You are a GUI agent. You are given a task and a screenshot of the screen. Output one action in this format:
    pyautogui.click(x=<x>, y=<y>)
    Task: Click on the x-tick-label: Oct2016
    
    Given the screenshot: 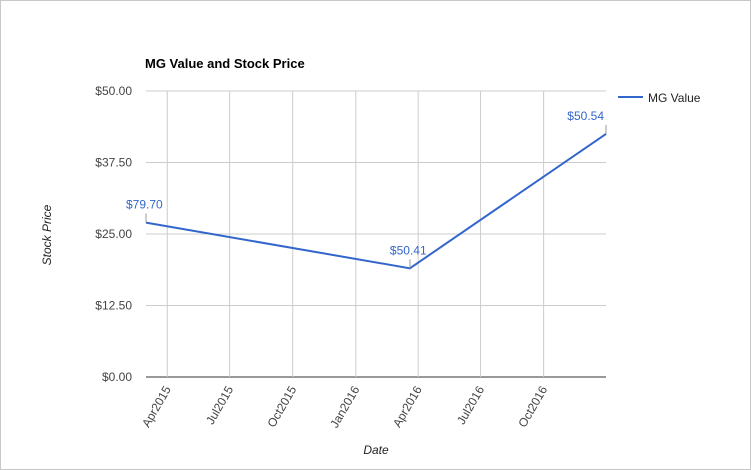 What is the action you would take?
    pyautogui.click(x=532, y=406)
    